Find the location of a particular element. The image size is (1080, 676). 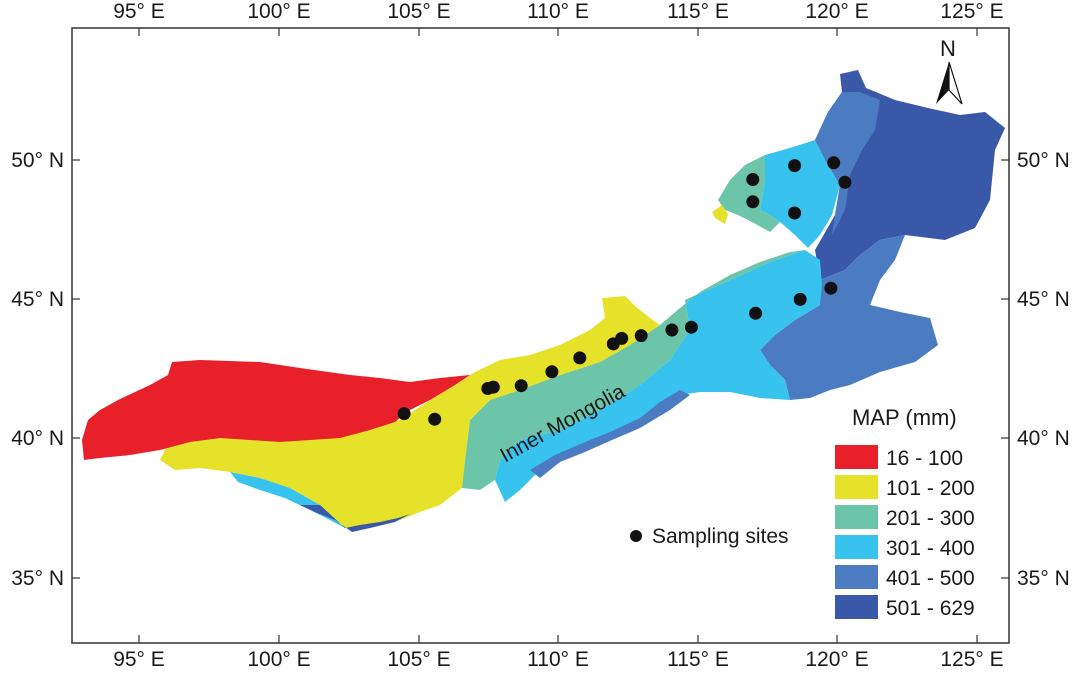

legend-label: 401 - 500 is located at coordinates (930, 578).